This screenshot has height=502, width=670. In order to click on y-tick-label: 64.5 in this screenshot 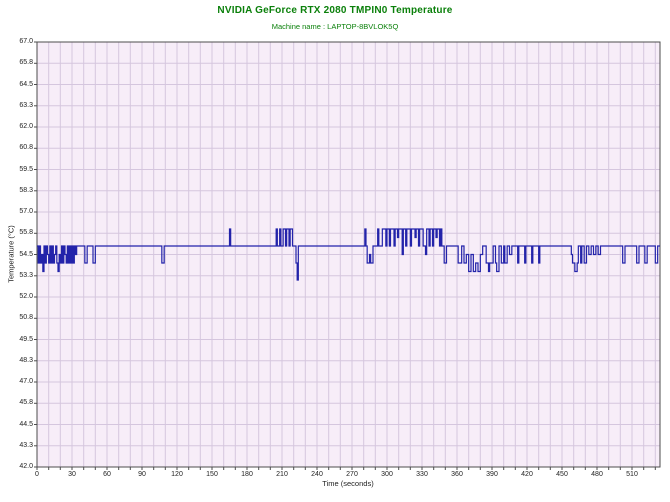, I will do `click(26, 84)`.